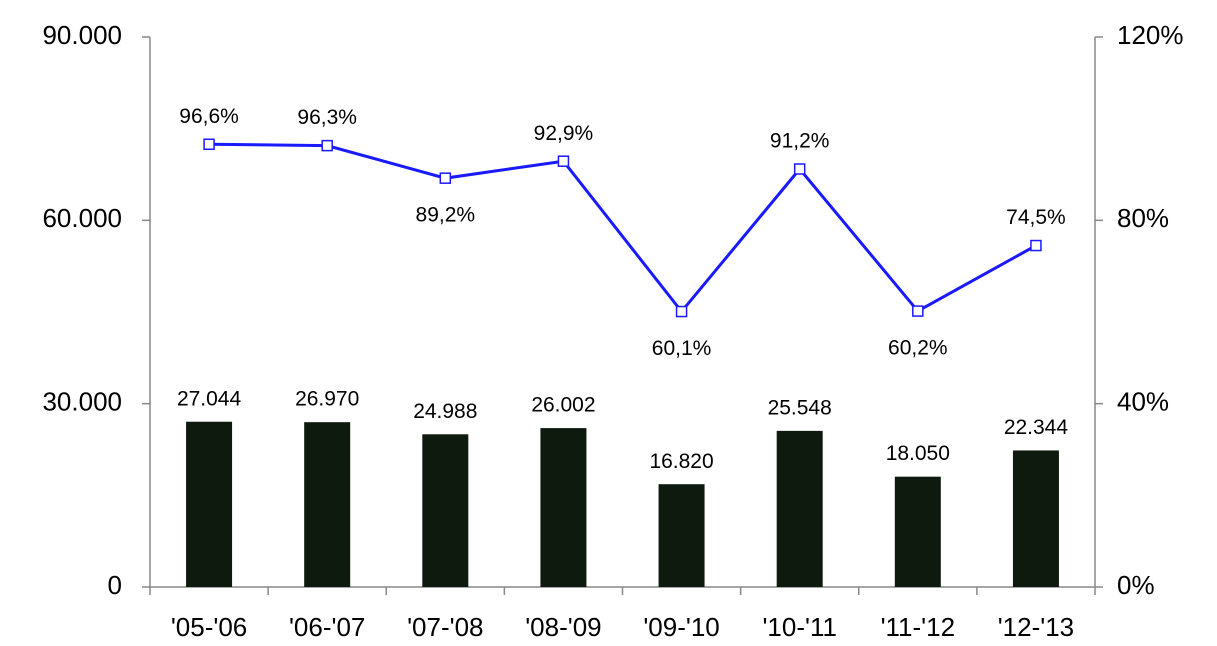  What do you see at coordinates (1036, 626) in the screenshot?
I see `x-tick-label: '12-'13` at bounding box center [1036, 626].